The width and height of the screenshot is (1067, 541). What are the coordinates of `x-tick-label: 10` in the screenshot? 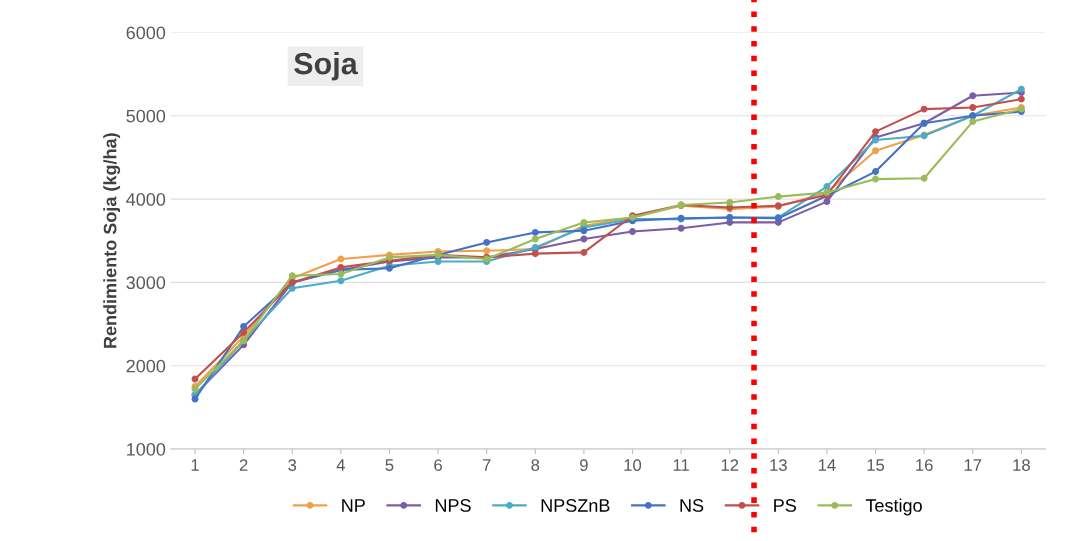 It's located at (633, 465).